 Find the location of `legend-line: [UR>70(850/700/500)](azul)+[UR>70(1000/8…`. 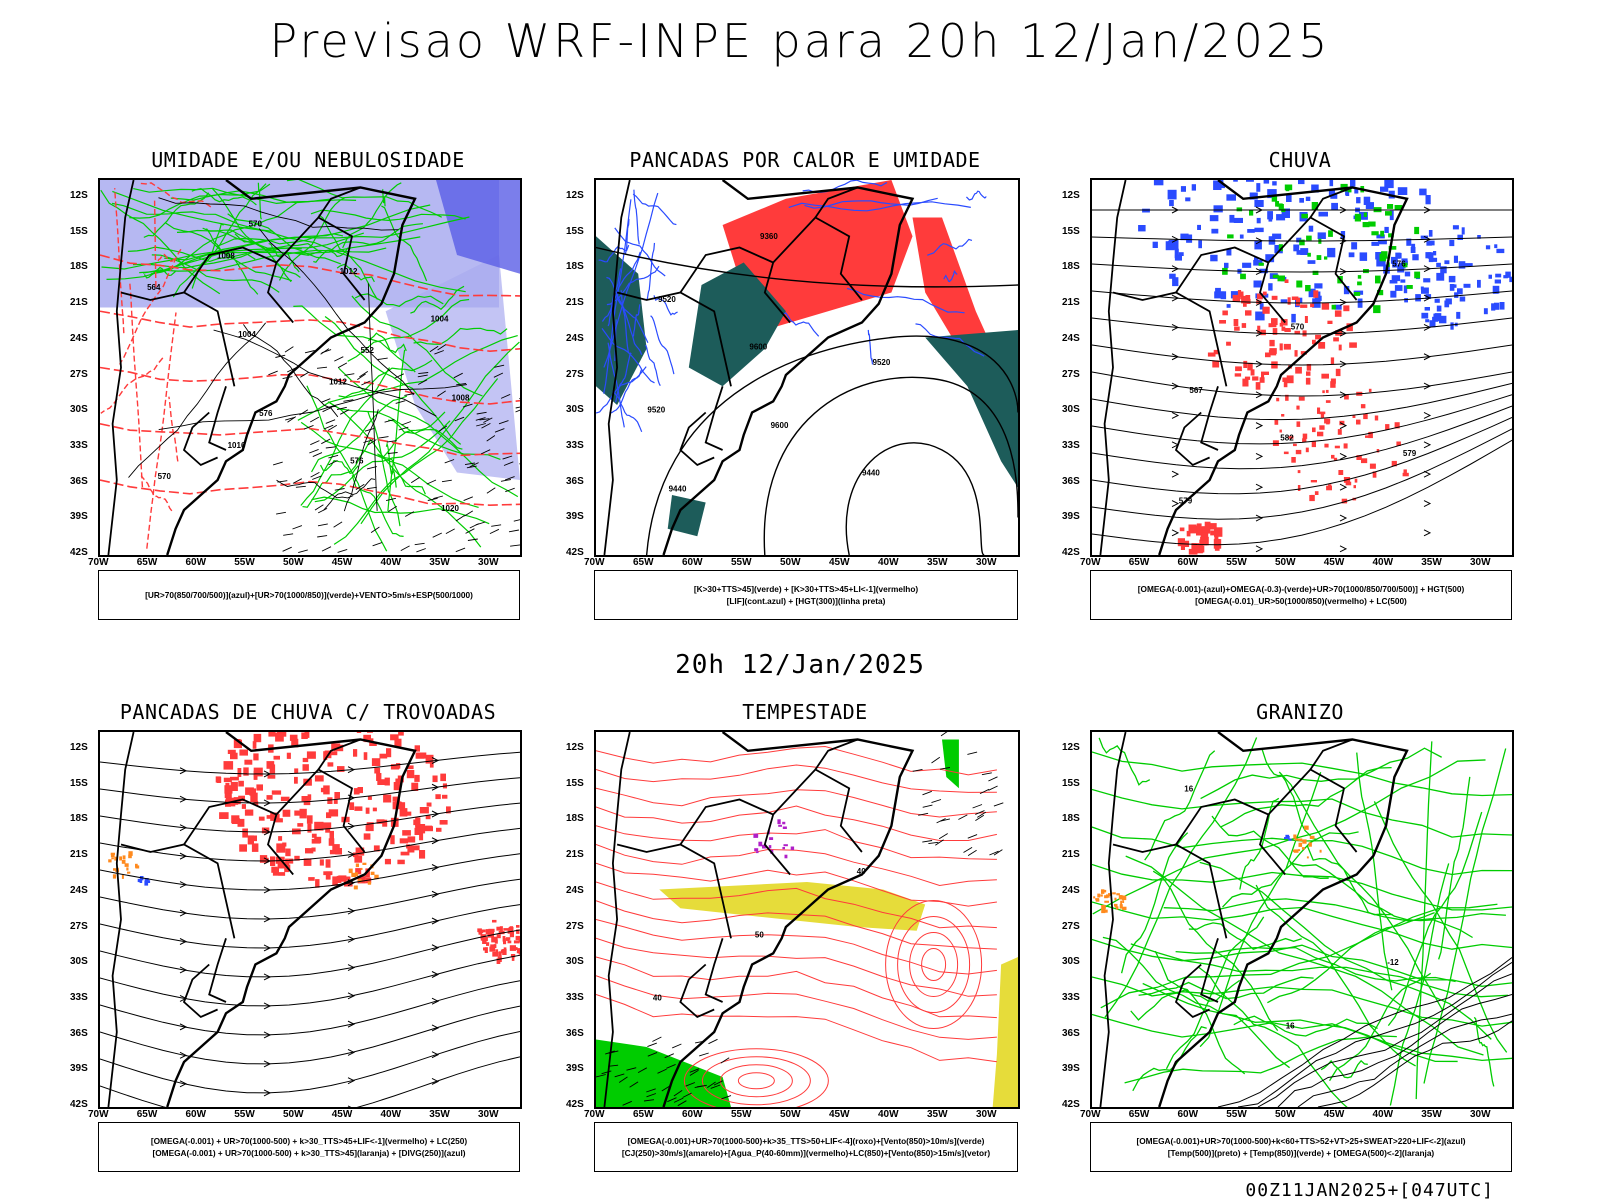

legend-line: [UR>70(850/700/500)](azul)+[UR>70(1000/8… is located at coordinates (309, 595).